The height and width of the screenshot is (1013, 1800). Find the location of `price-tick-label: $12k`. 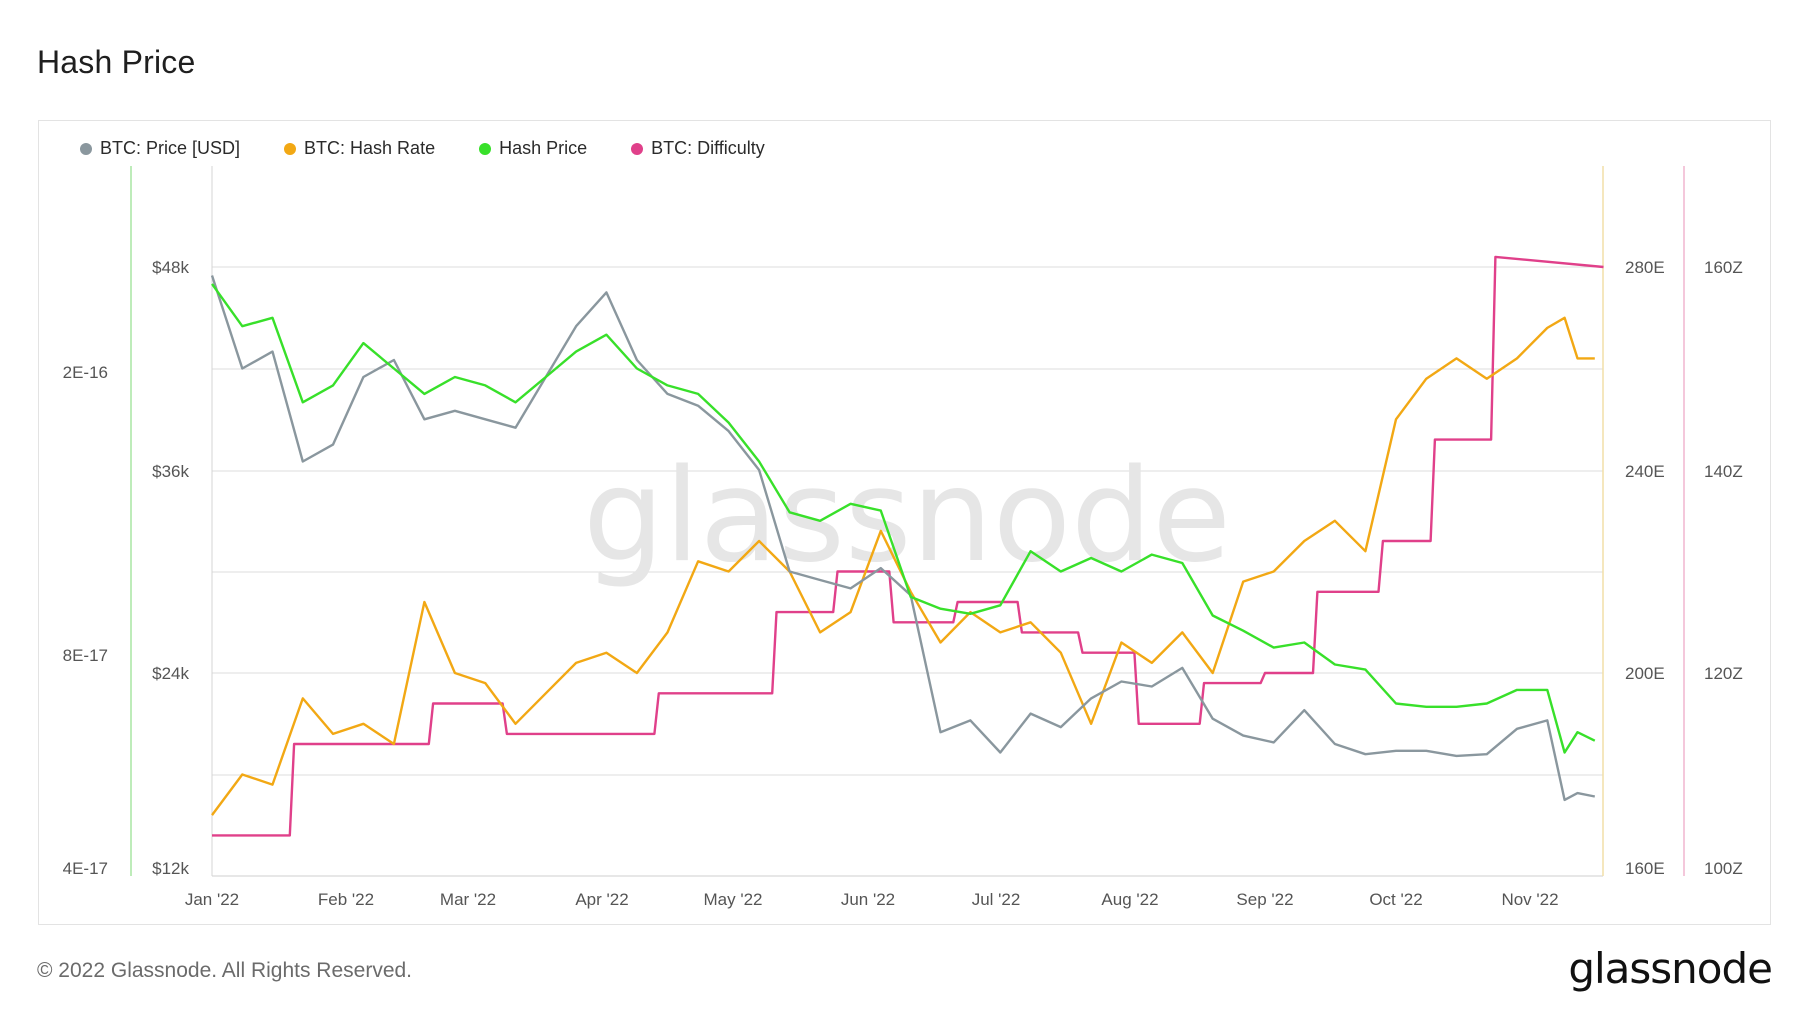

price-tick-label: $12k is located at coordinates (170, 868).